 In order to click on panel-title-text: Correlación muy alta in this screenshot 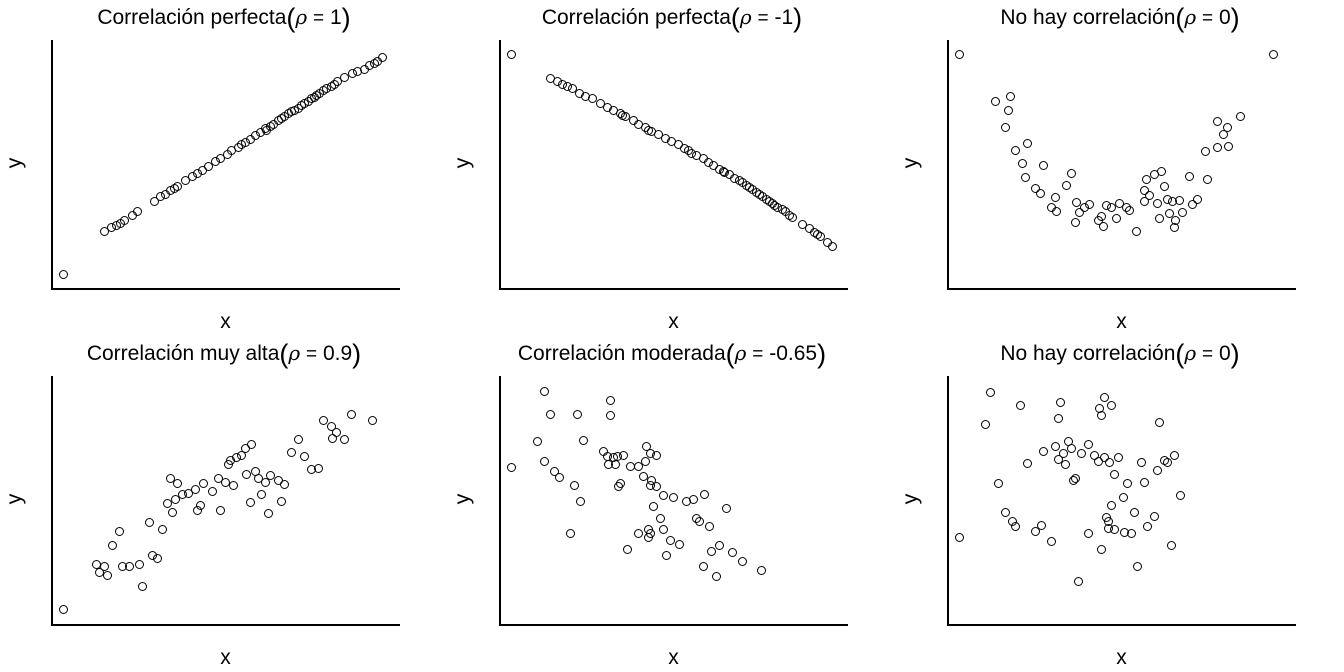, I will do `click(183, 353)`.